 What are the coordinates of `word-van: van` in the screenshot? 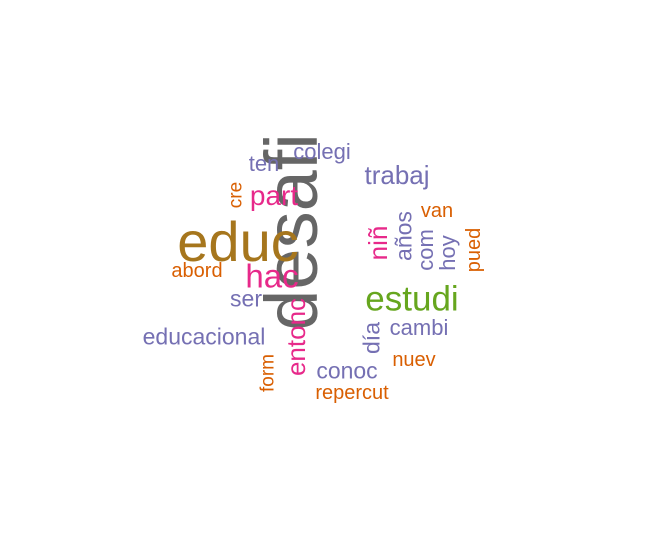 It's located at (437, 211).